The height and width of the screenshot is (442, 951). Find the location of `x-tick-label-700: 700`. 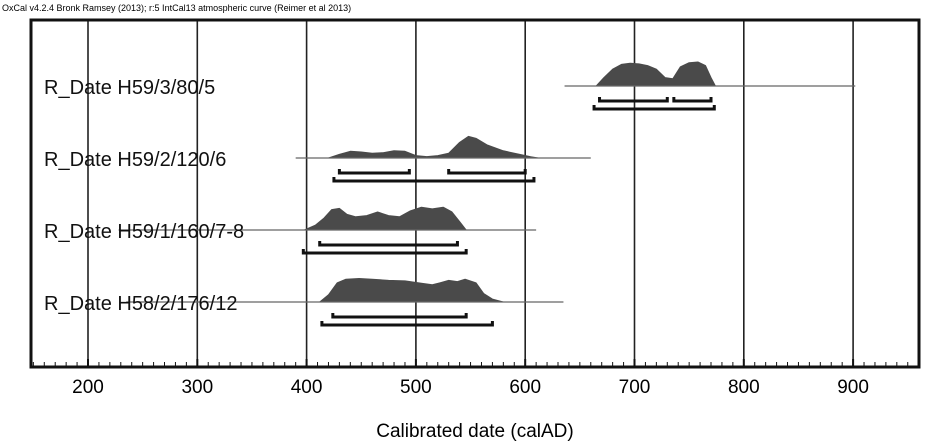

x-tick-label-700: 700 is located at coordinates (635, 387).